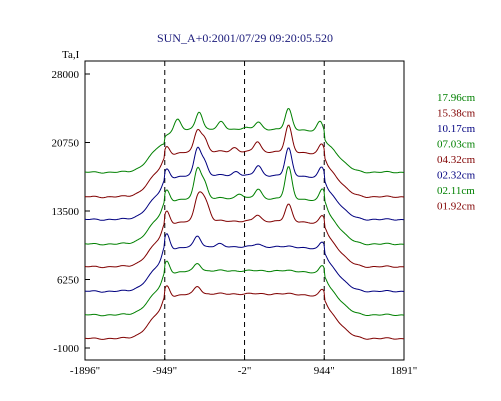  What do you see at coordinates (456, 114) in the screenshot?
I see `legend-entry: 15.38cm` at bounding box center [456, 114].